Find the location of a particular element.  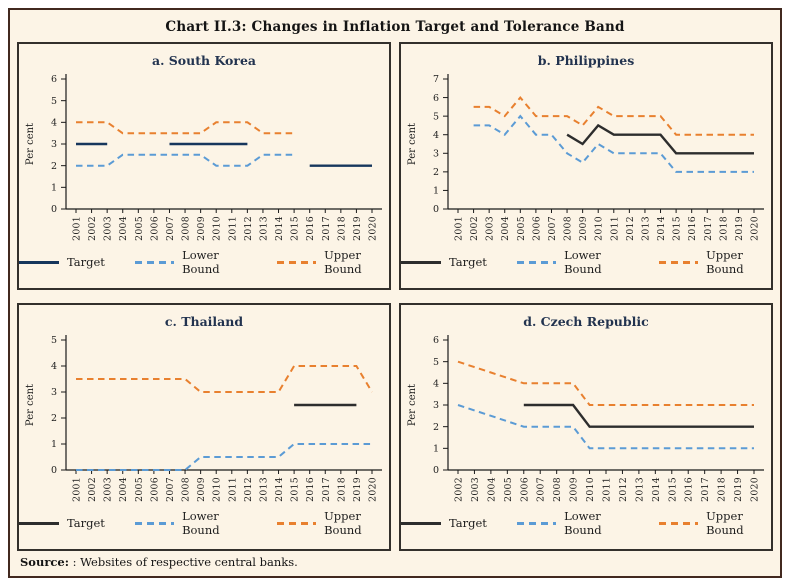

legend-thailand: Target Lower Bound Upper Bound is located at coordinates (204, 523).